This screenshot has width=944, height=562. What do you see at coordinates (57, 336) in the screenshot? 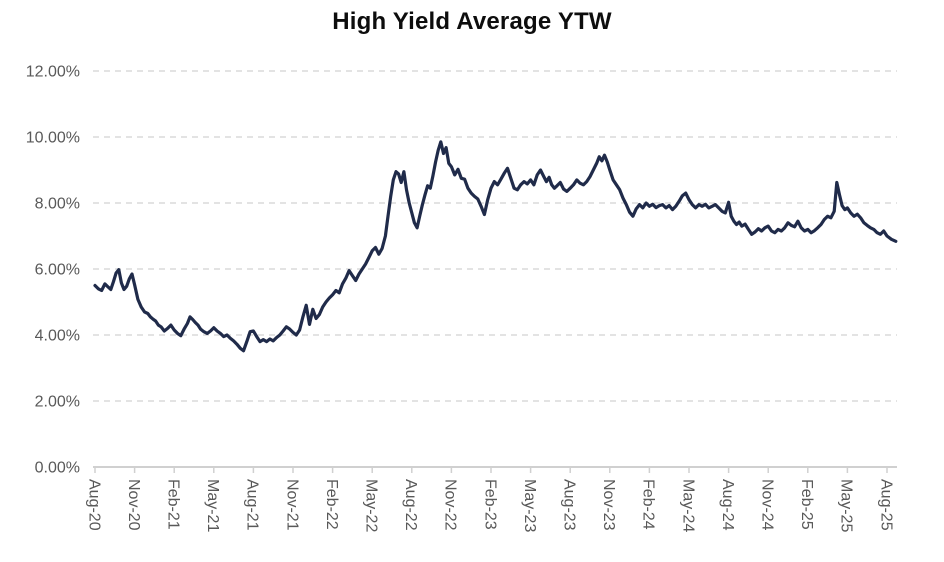
I see `y-axis-label: 4.00%` at bounding box center [57, 336].